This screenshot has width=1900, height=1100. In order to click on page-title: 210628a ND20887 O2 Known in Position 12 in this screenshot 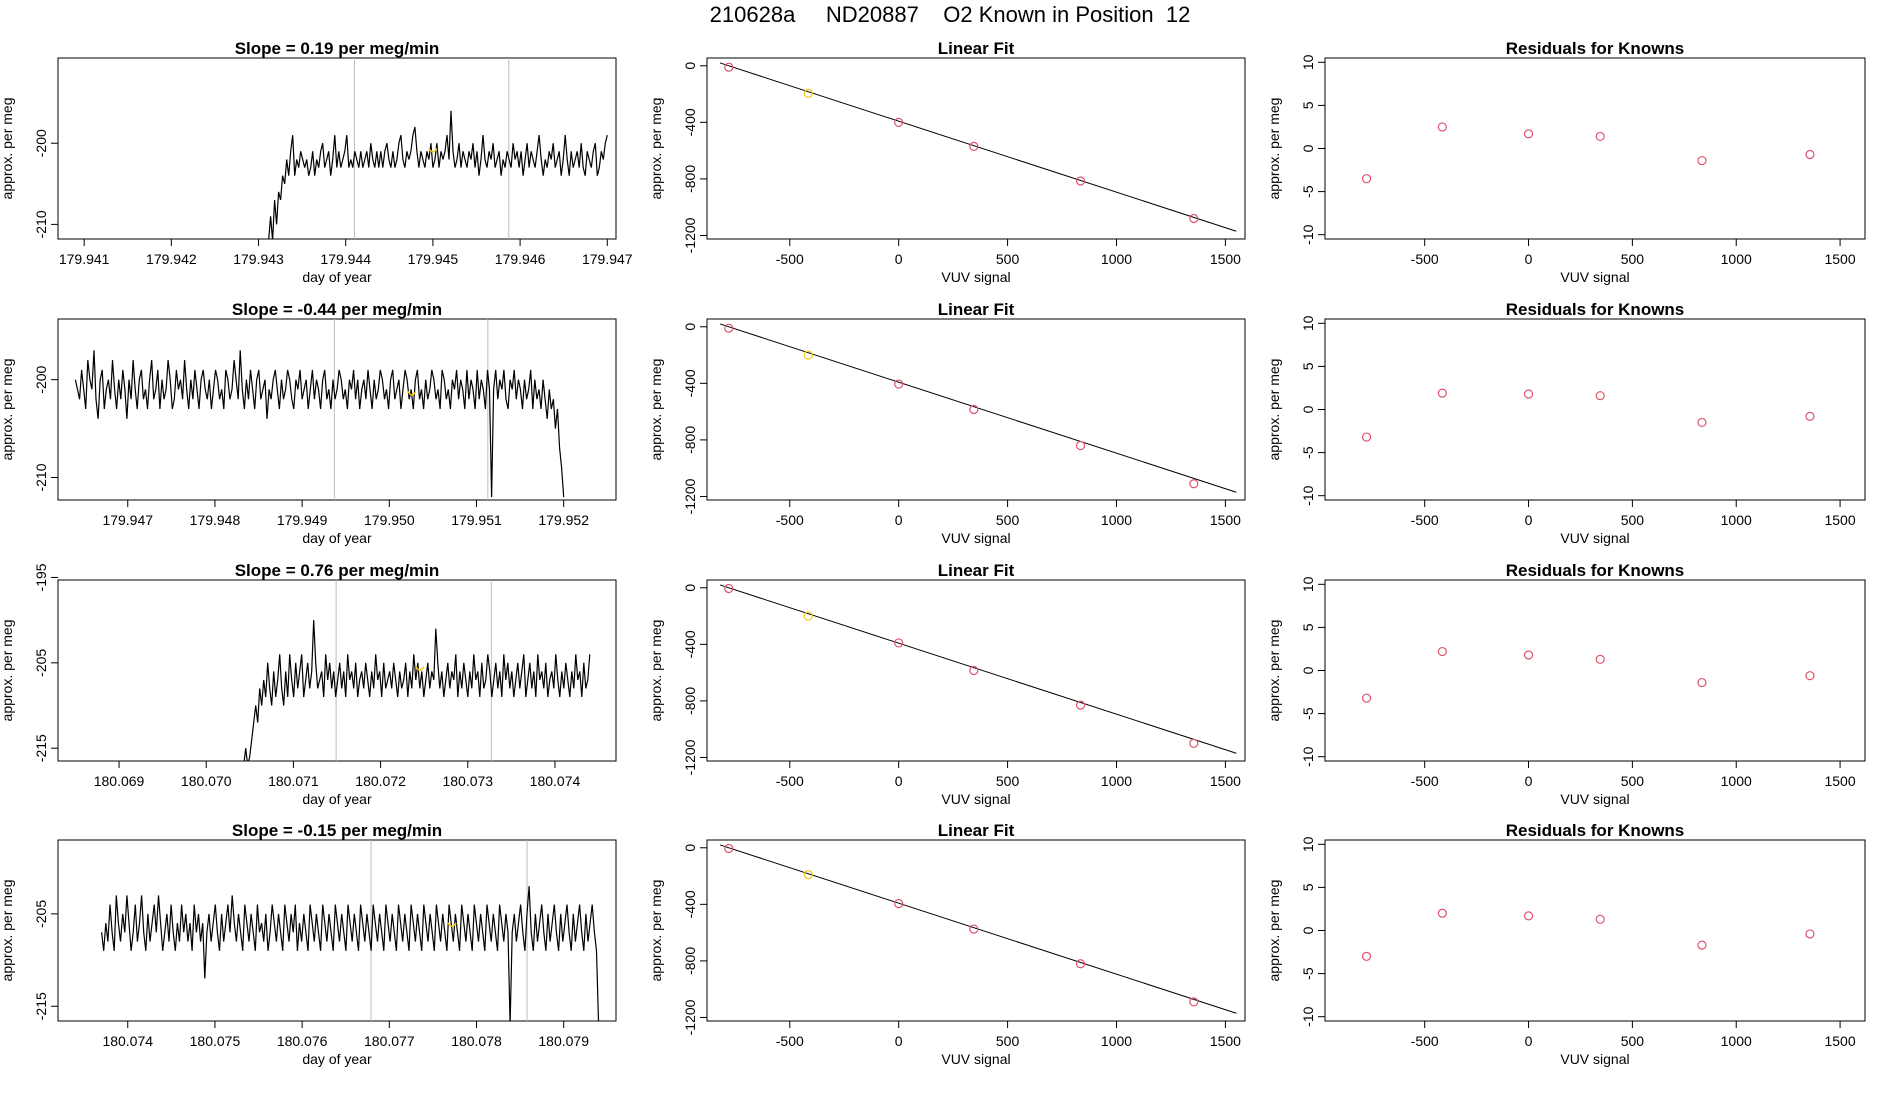, I will do `click(950, 14)`.